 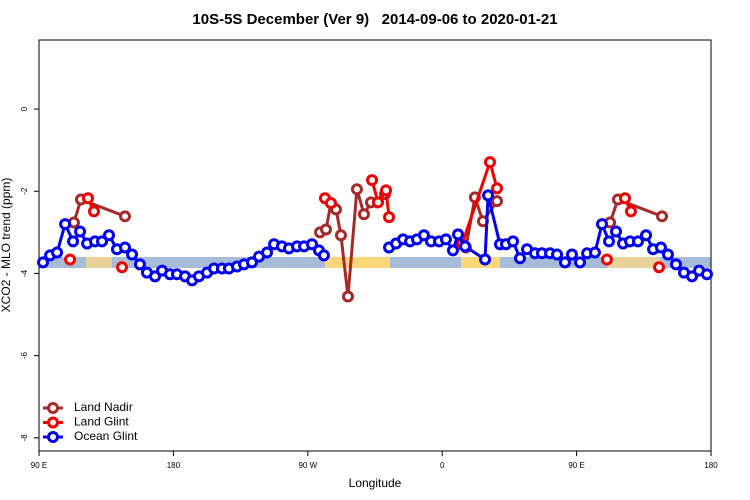 I want to click on legend-item: Land Glint, so click(x=86, y=422).